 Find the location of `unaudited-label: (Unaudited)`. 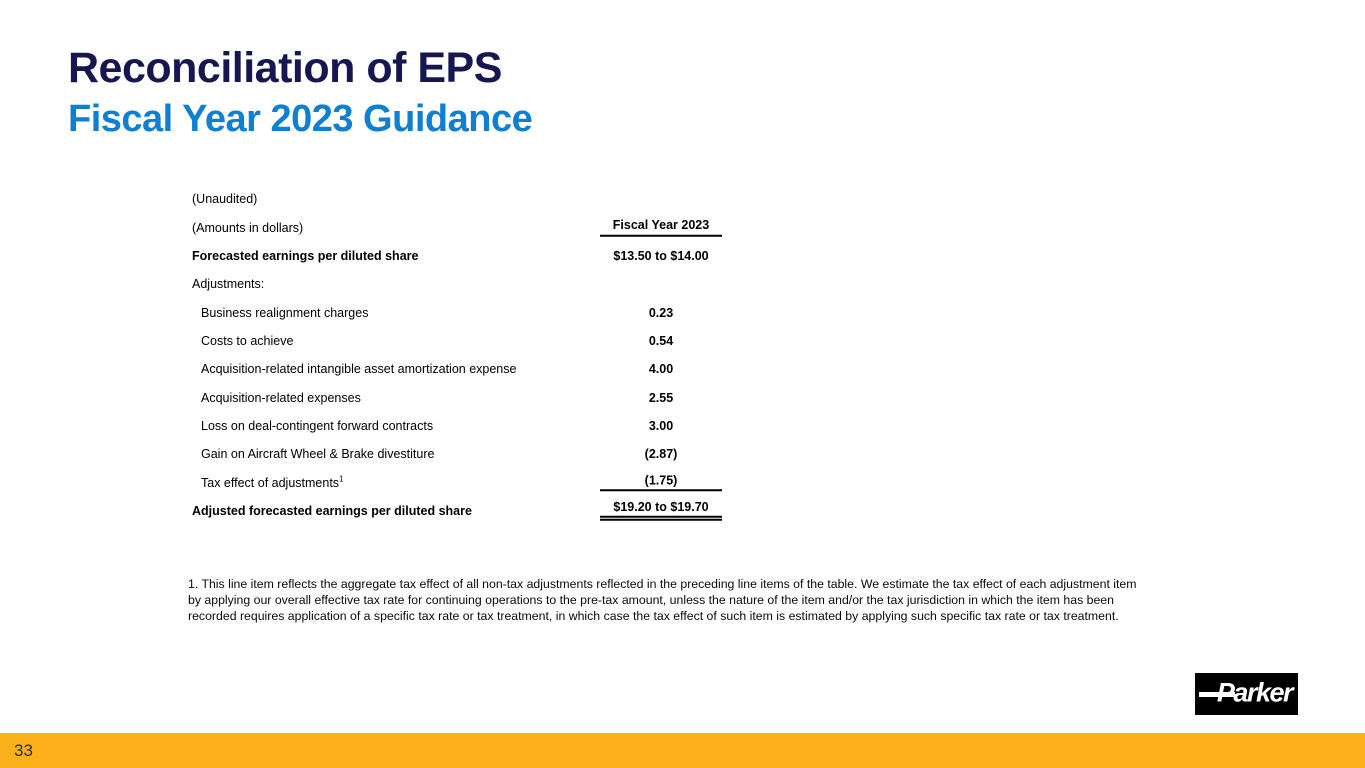

unaudited-label: (Unaudited) is located at coordinates (225, 198).